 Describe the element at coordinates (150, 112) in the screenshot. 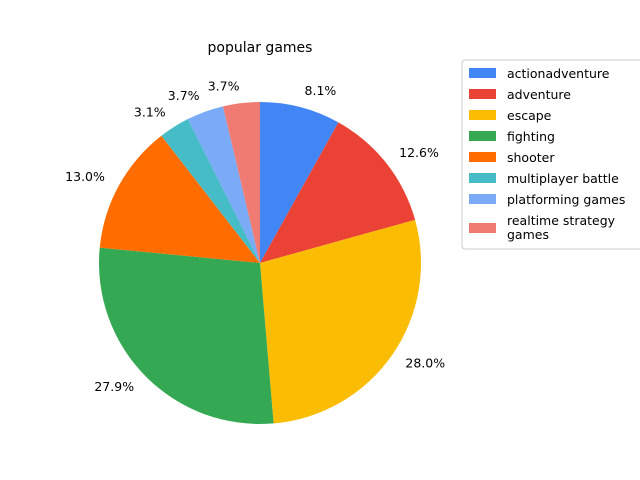

I see `pie-percent-label: 3.1%` at that location.